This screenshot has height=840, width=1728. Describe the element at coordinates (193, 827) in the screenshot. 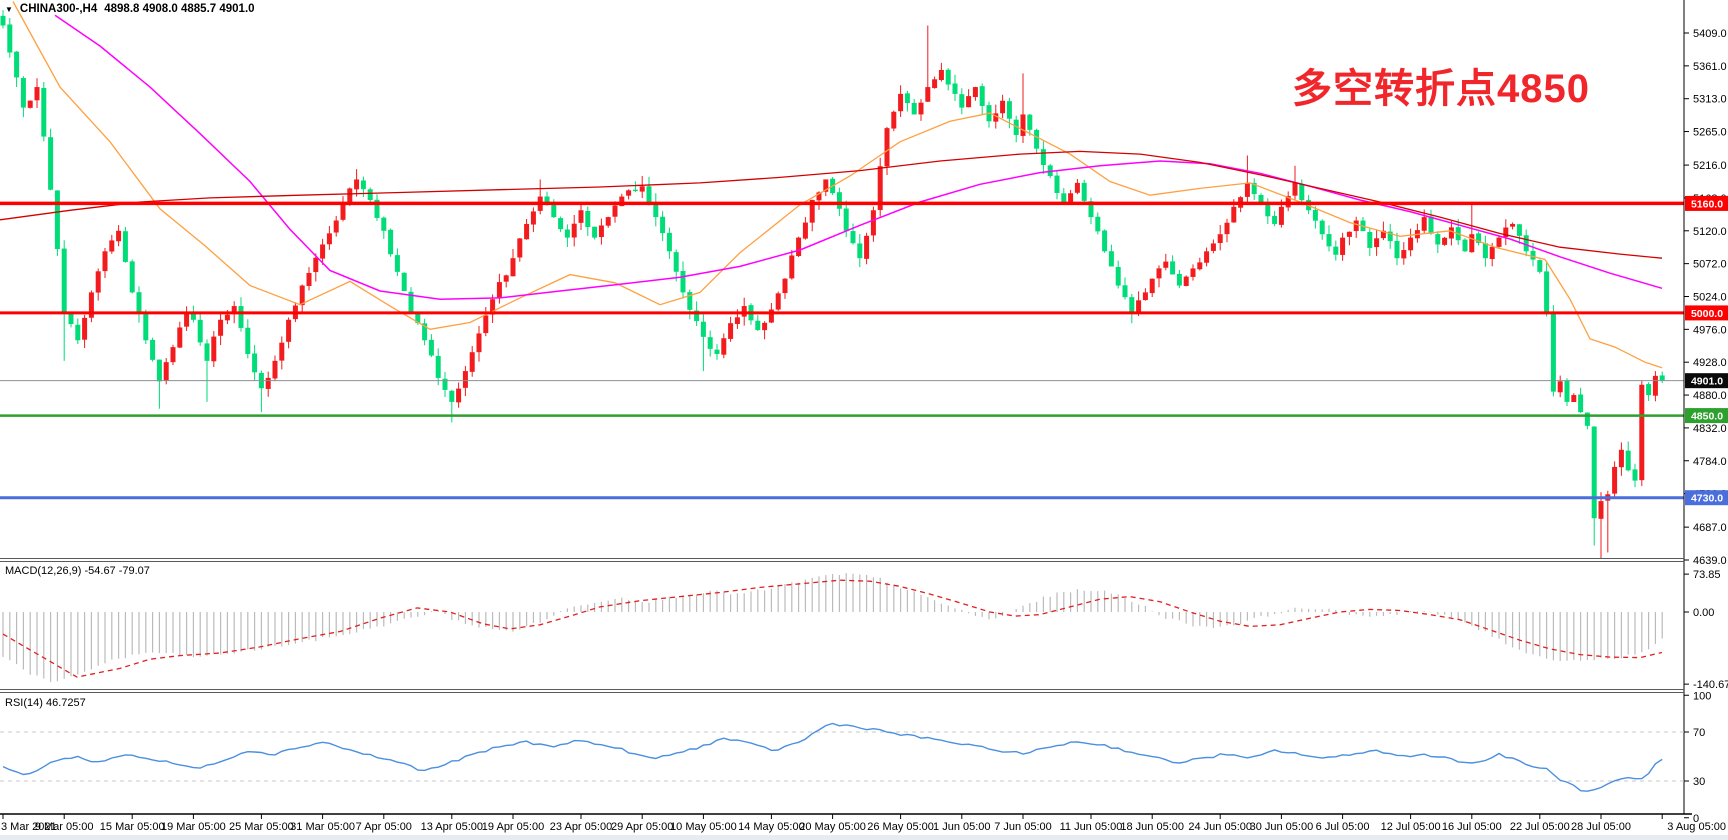

I see `date-label: 19 Mar 05:00` at that location.